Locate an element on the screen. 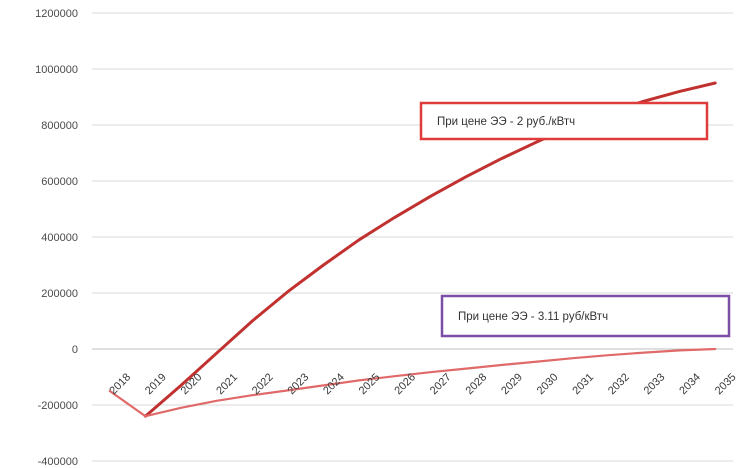 This screenshot has width=743, height=468. anno-2rub-label: При цене ЭЭ - 2 руб./кВтч is located at coordinates (506, 122).